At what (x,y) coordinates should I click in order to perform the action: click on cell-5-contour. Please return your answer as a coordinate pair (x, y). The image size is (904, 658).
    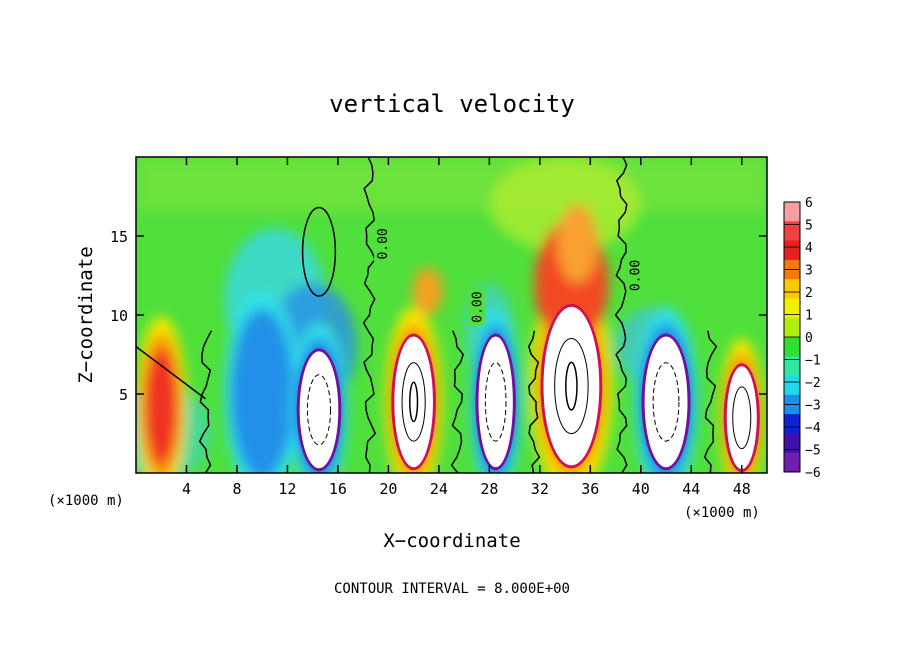
    Looking at the image, I should click on (571, 386).